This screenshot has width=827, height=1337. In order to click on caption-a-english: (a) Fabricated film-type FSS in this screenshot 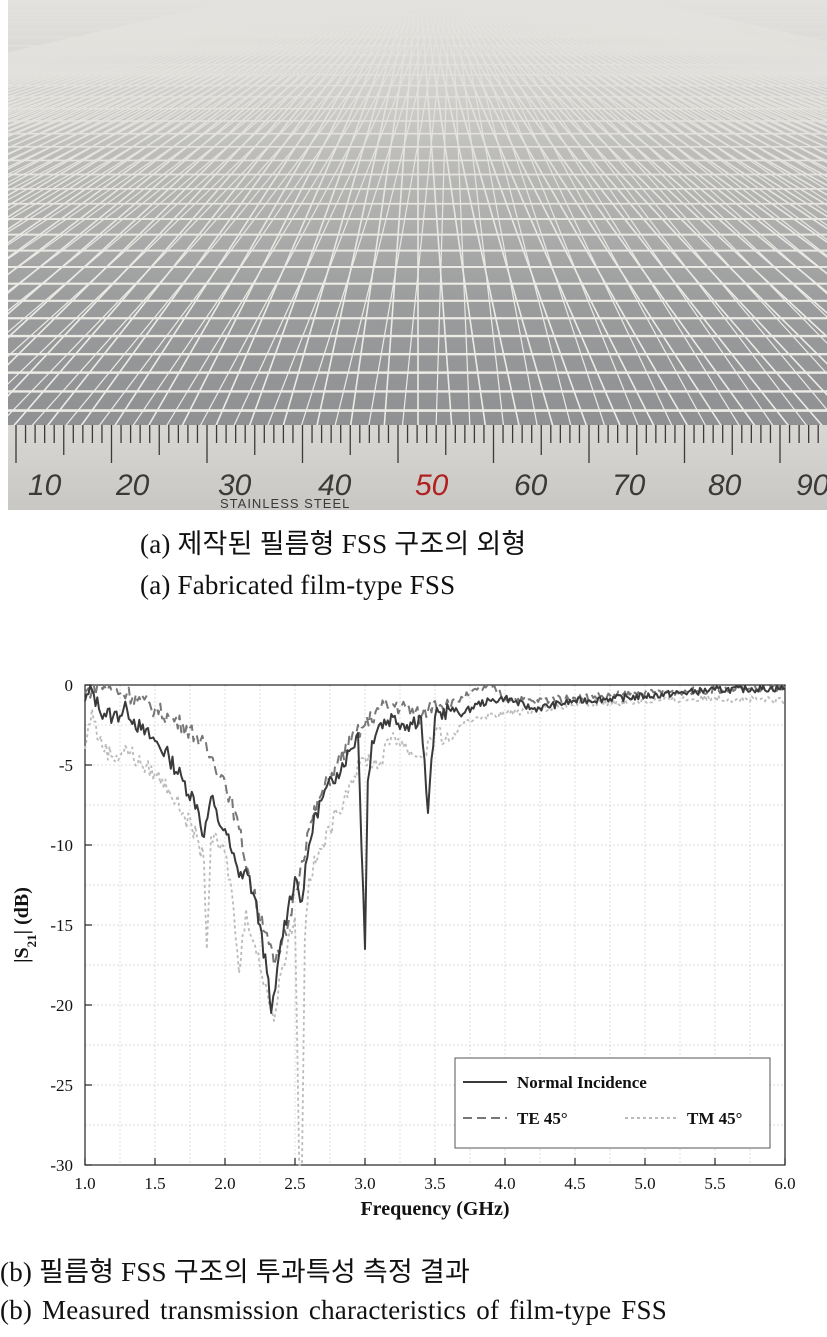, I will do `click(298, 585)`.